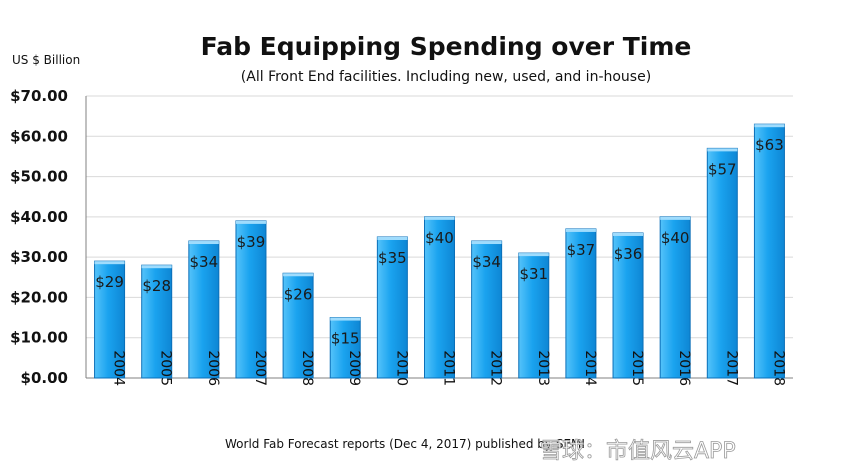 The image size is (865, 472). Describe the element at coordinates (628, 254) in the screenshot. I see `data-label-2015: $36` at that location.